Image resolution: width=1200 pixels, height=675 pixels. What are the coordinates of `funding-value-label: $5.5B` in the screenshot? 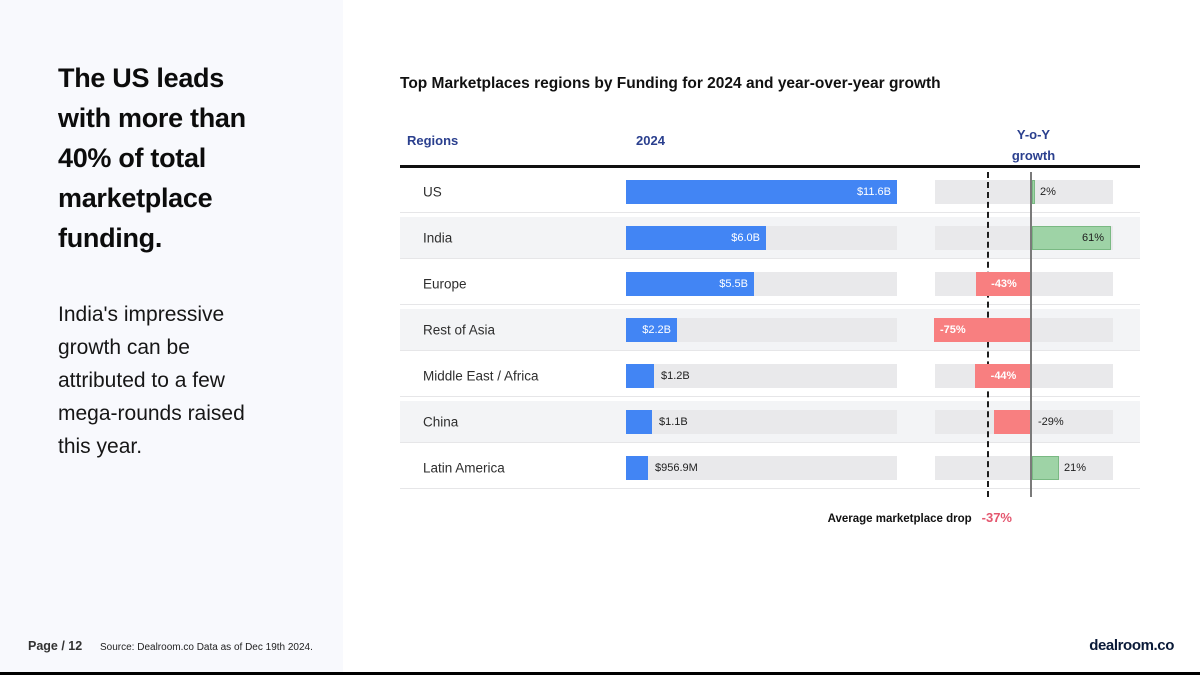 It's located at (733, 284).